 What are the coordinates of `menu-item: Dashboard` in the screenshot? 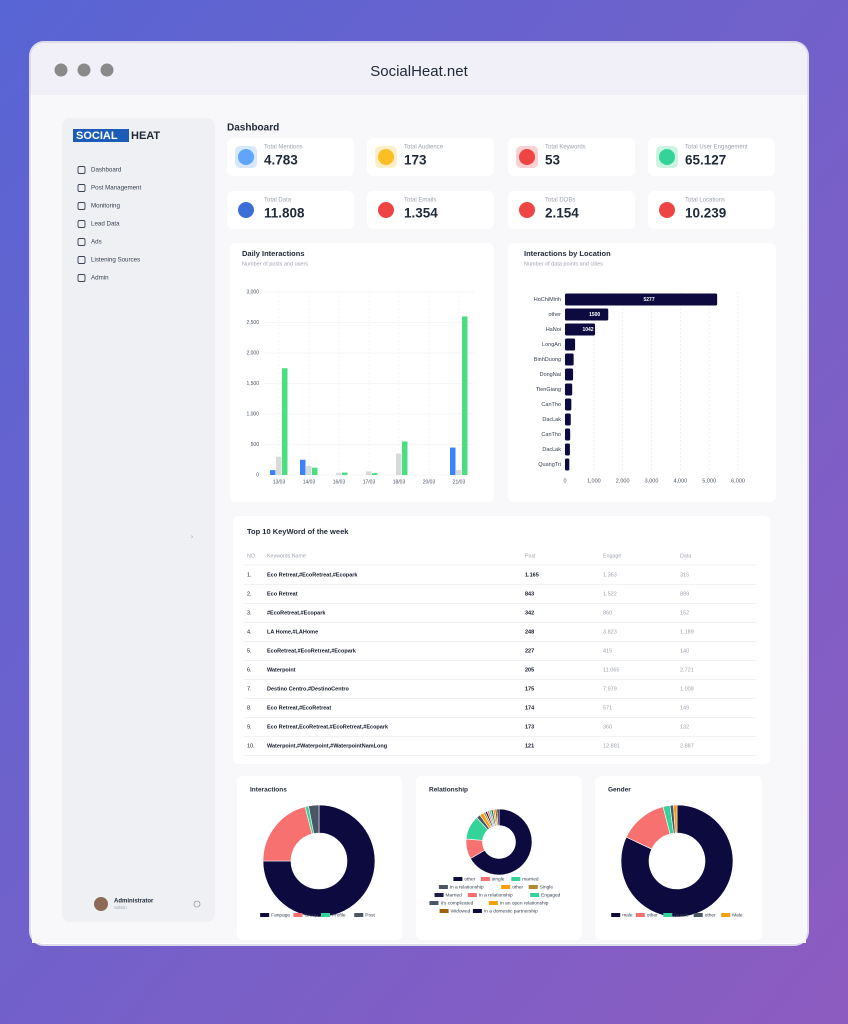 It's located at (106, 170).